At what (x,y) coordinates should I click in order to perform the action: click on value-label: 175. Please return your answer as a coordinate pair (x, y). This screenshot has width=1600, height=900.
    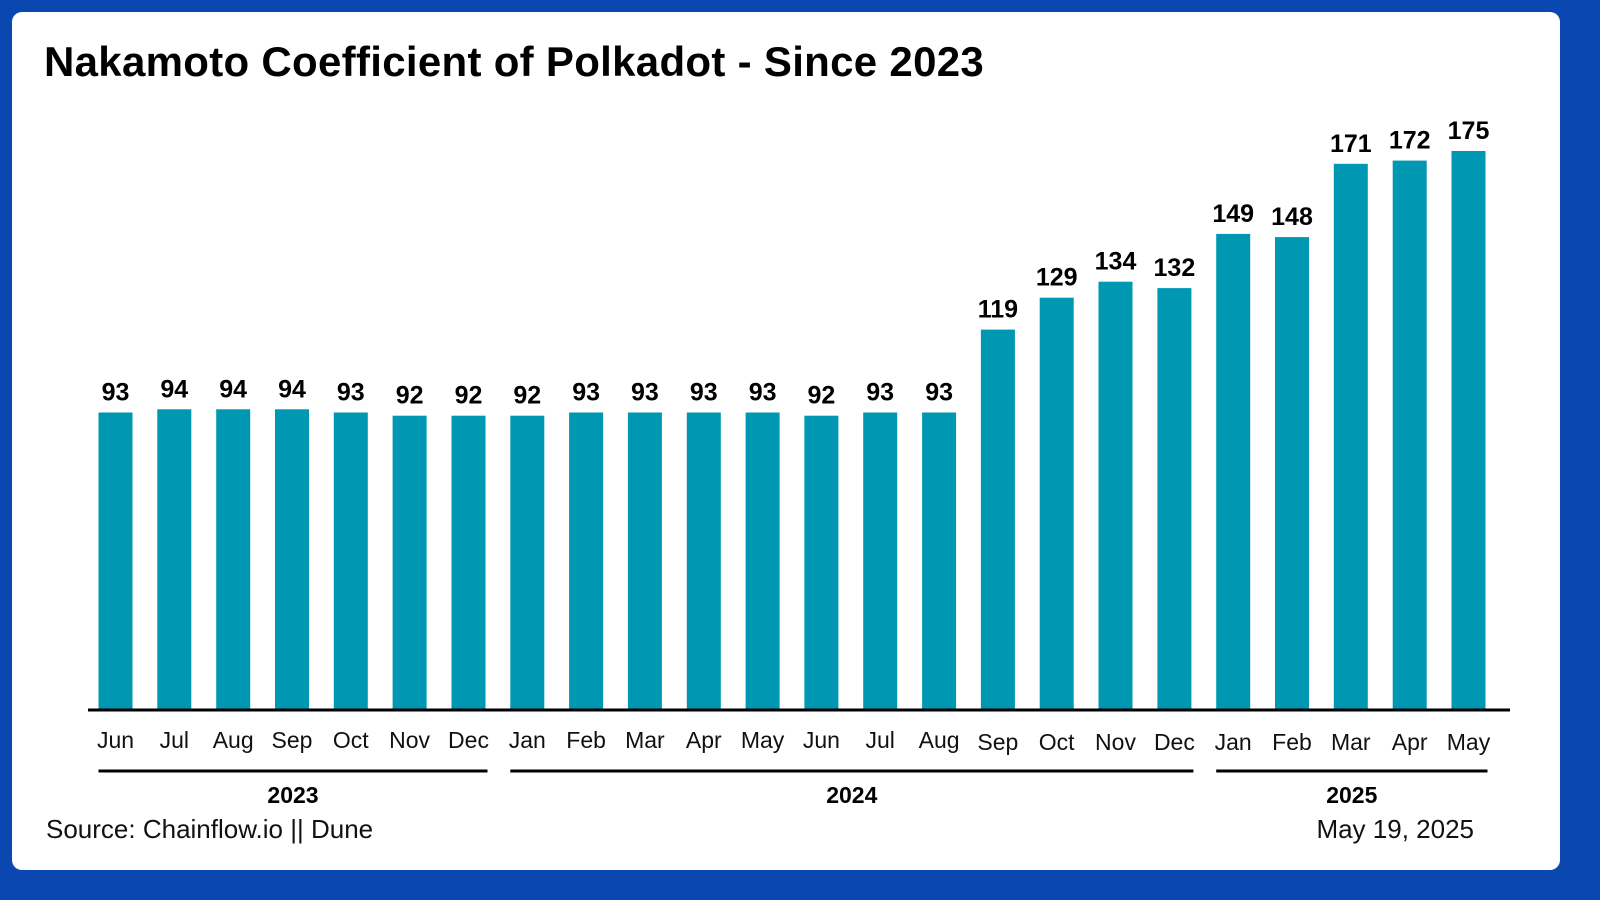
    Looking at the image, I should click on (1469, 131).